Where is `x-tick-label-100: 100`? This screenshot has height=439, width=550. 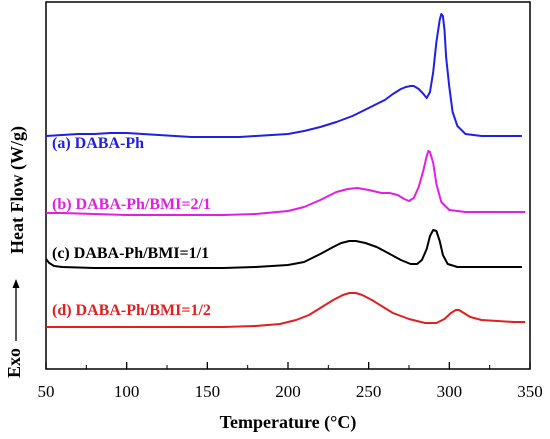 x-tick-label-100: 100 is located at coordinates (127, 391).